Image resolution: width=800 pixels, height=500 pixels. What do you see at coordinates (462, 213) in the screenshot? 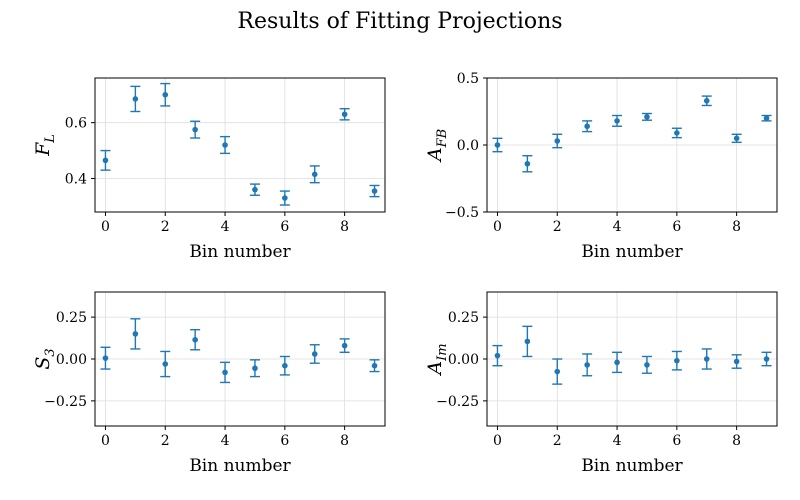
I see `y-tick-label: −0.5` at bounding box center [462, 213].